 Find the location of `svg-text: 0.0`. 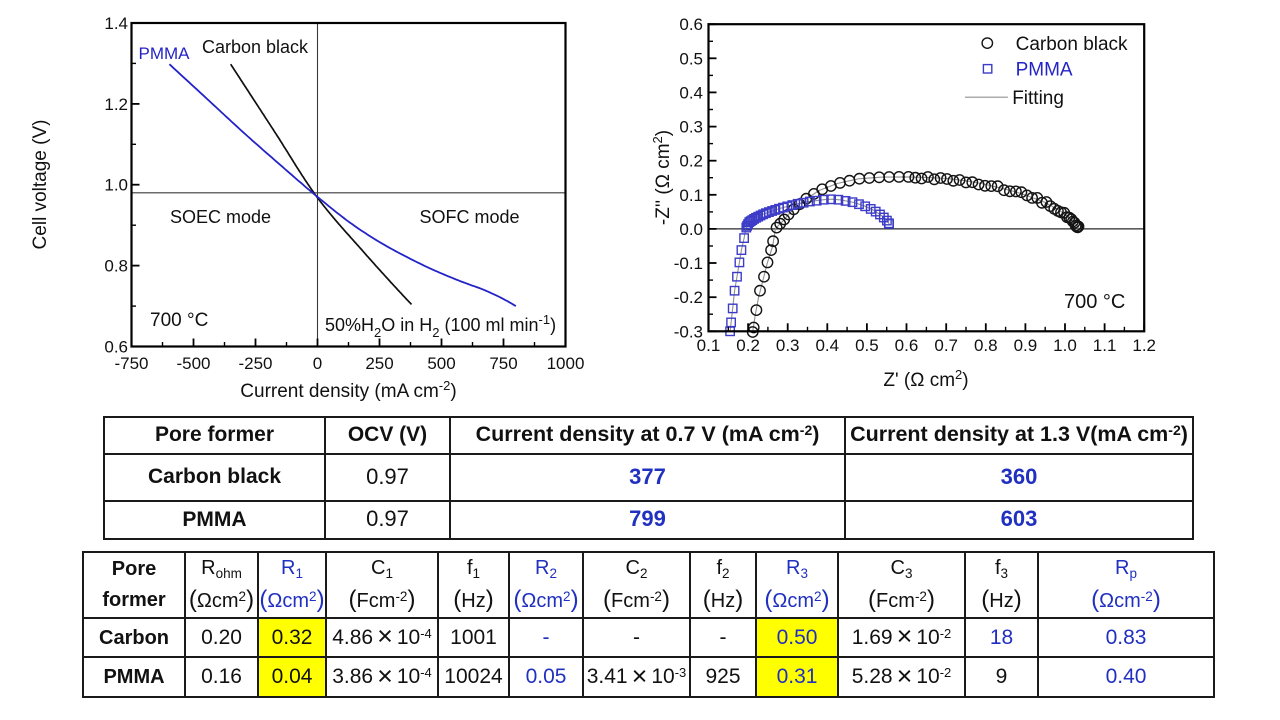

svg-text: 0.0 is located at coordinates (691, 229).